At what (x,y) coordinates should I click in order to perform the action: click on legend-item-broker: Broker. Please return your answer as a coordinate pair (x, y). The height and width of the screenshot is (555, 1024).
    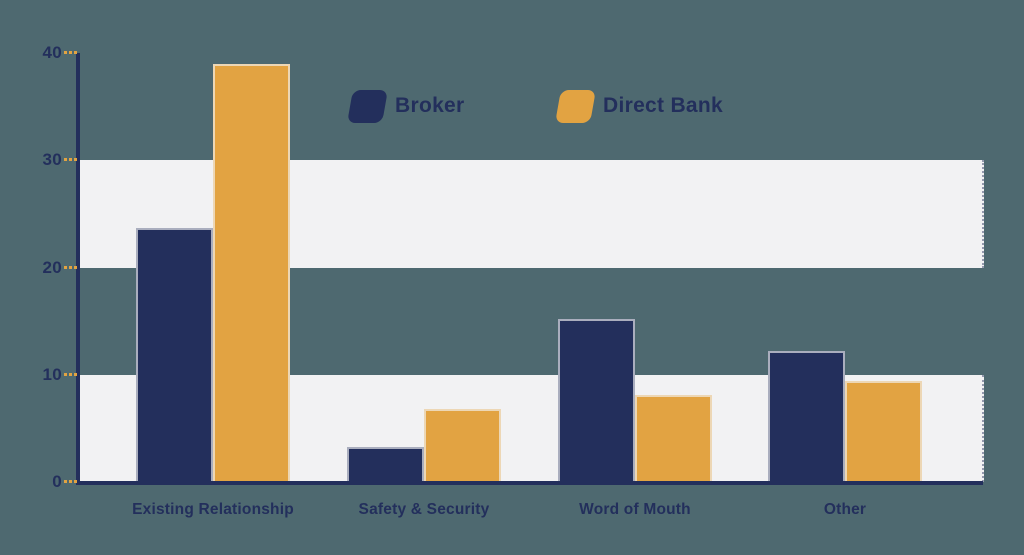
    Looking at the image, I should click on (406, 106).